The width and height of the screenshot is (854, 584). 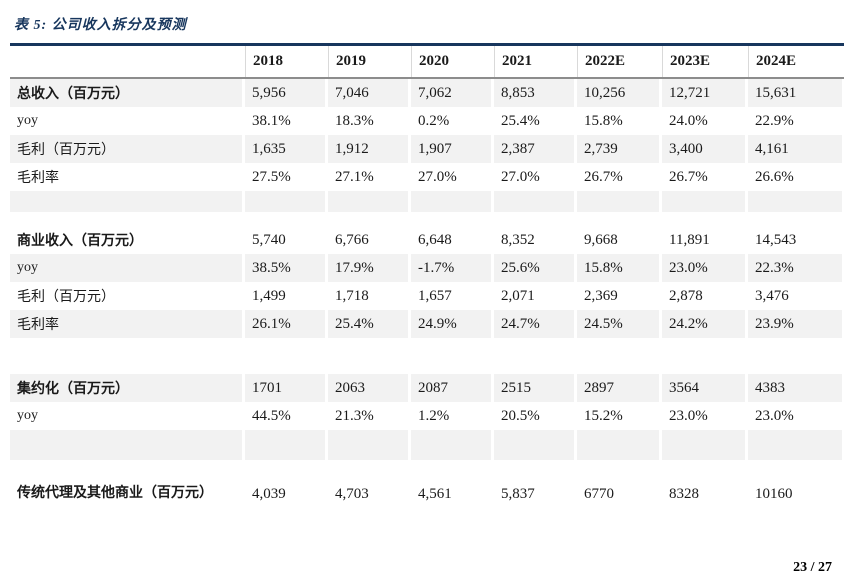 I want to click on value-cell: 15.2%, so click(x=603, y=415).